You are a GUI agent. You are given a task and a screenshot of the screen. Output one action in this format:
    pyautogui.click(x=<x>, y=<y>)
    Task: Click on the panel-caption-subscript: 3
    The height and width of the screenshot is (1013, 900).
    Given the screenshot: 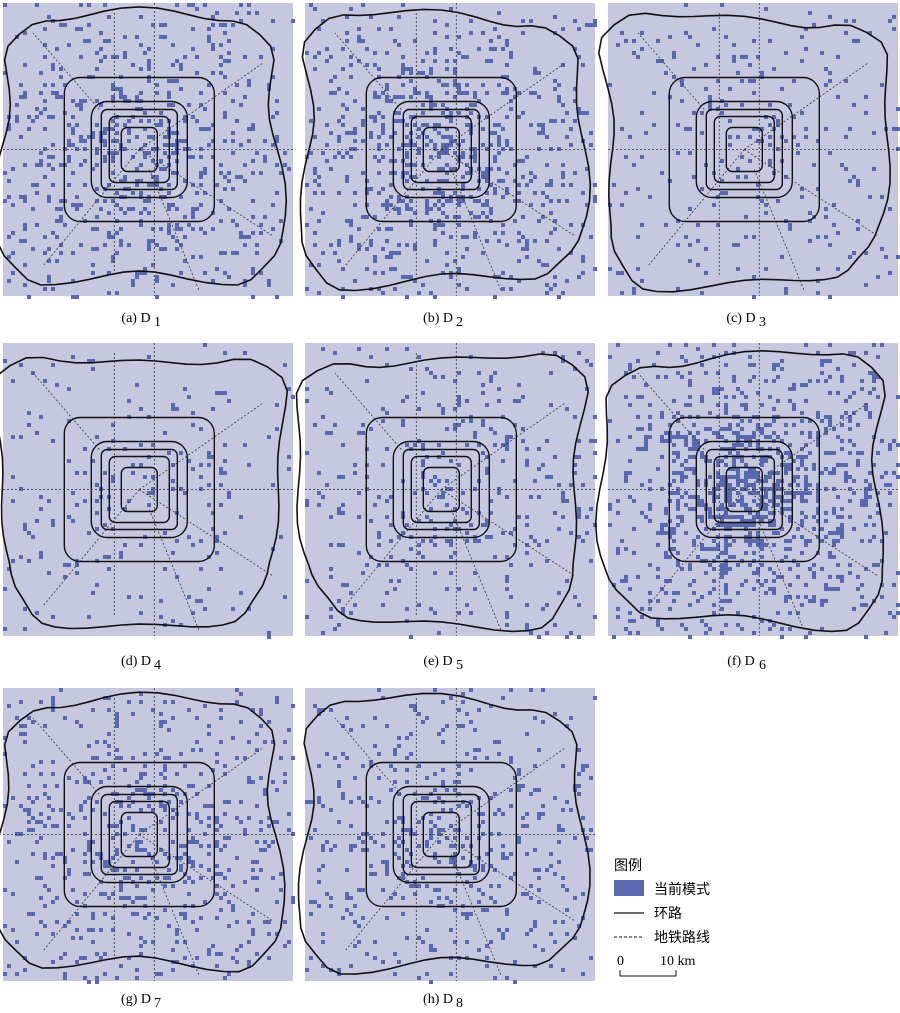 What is the action you would take?
    pyautogui.click(x=762, y=322)
    